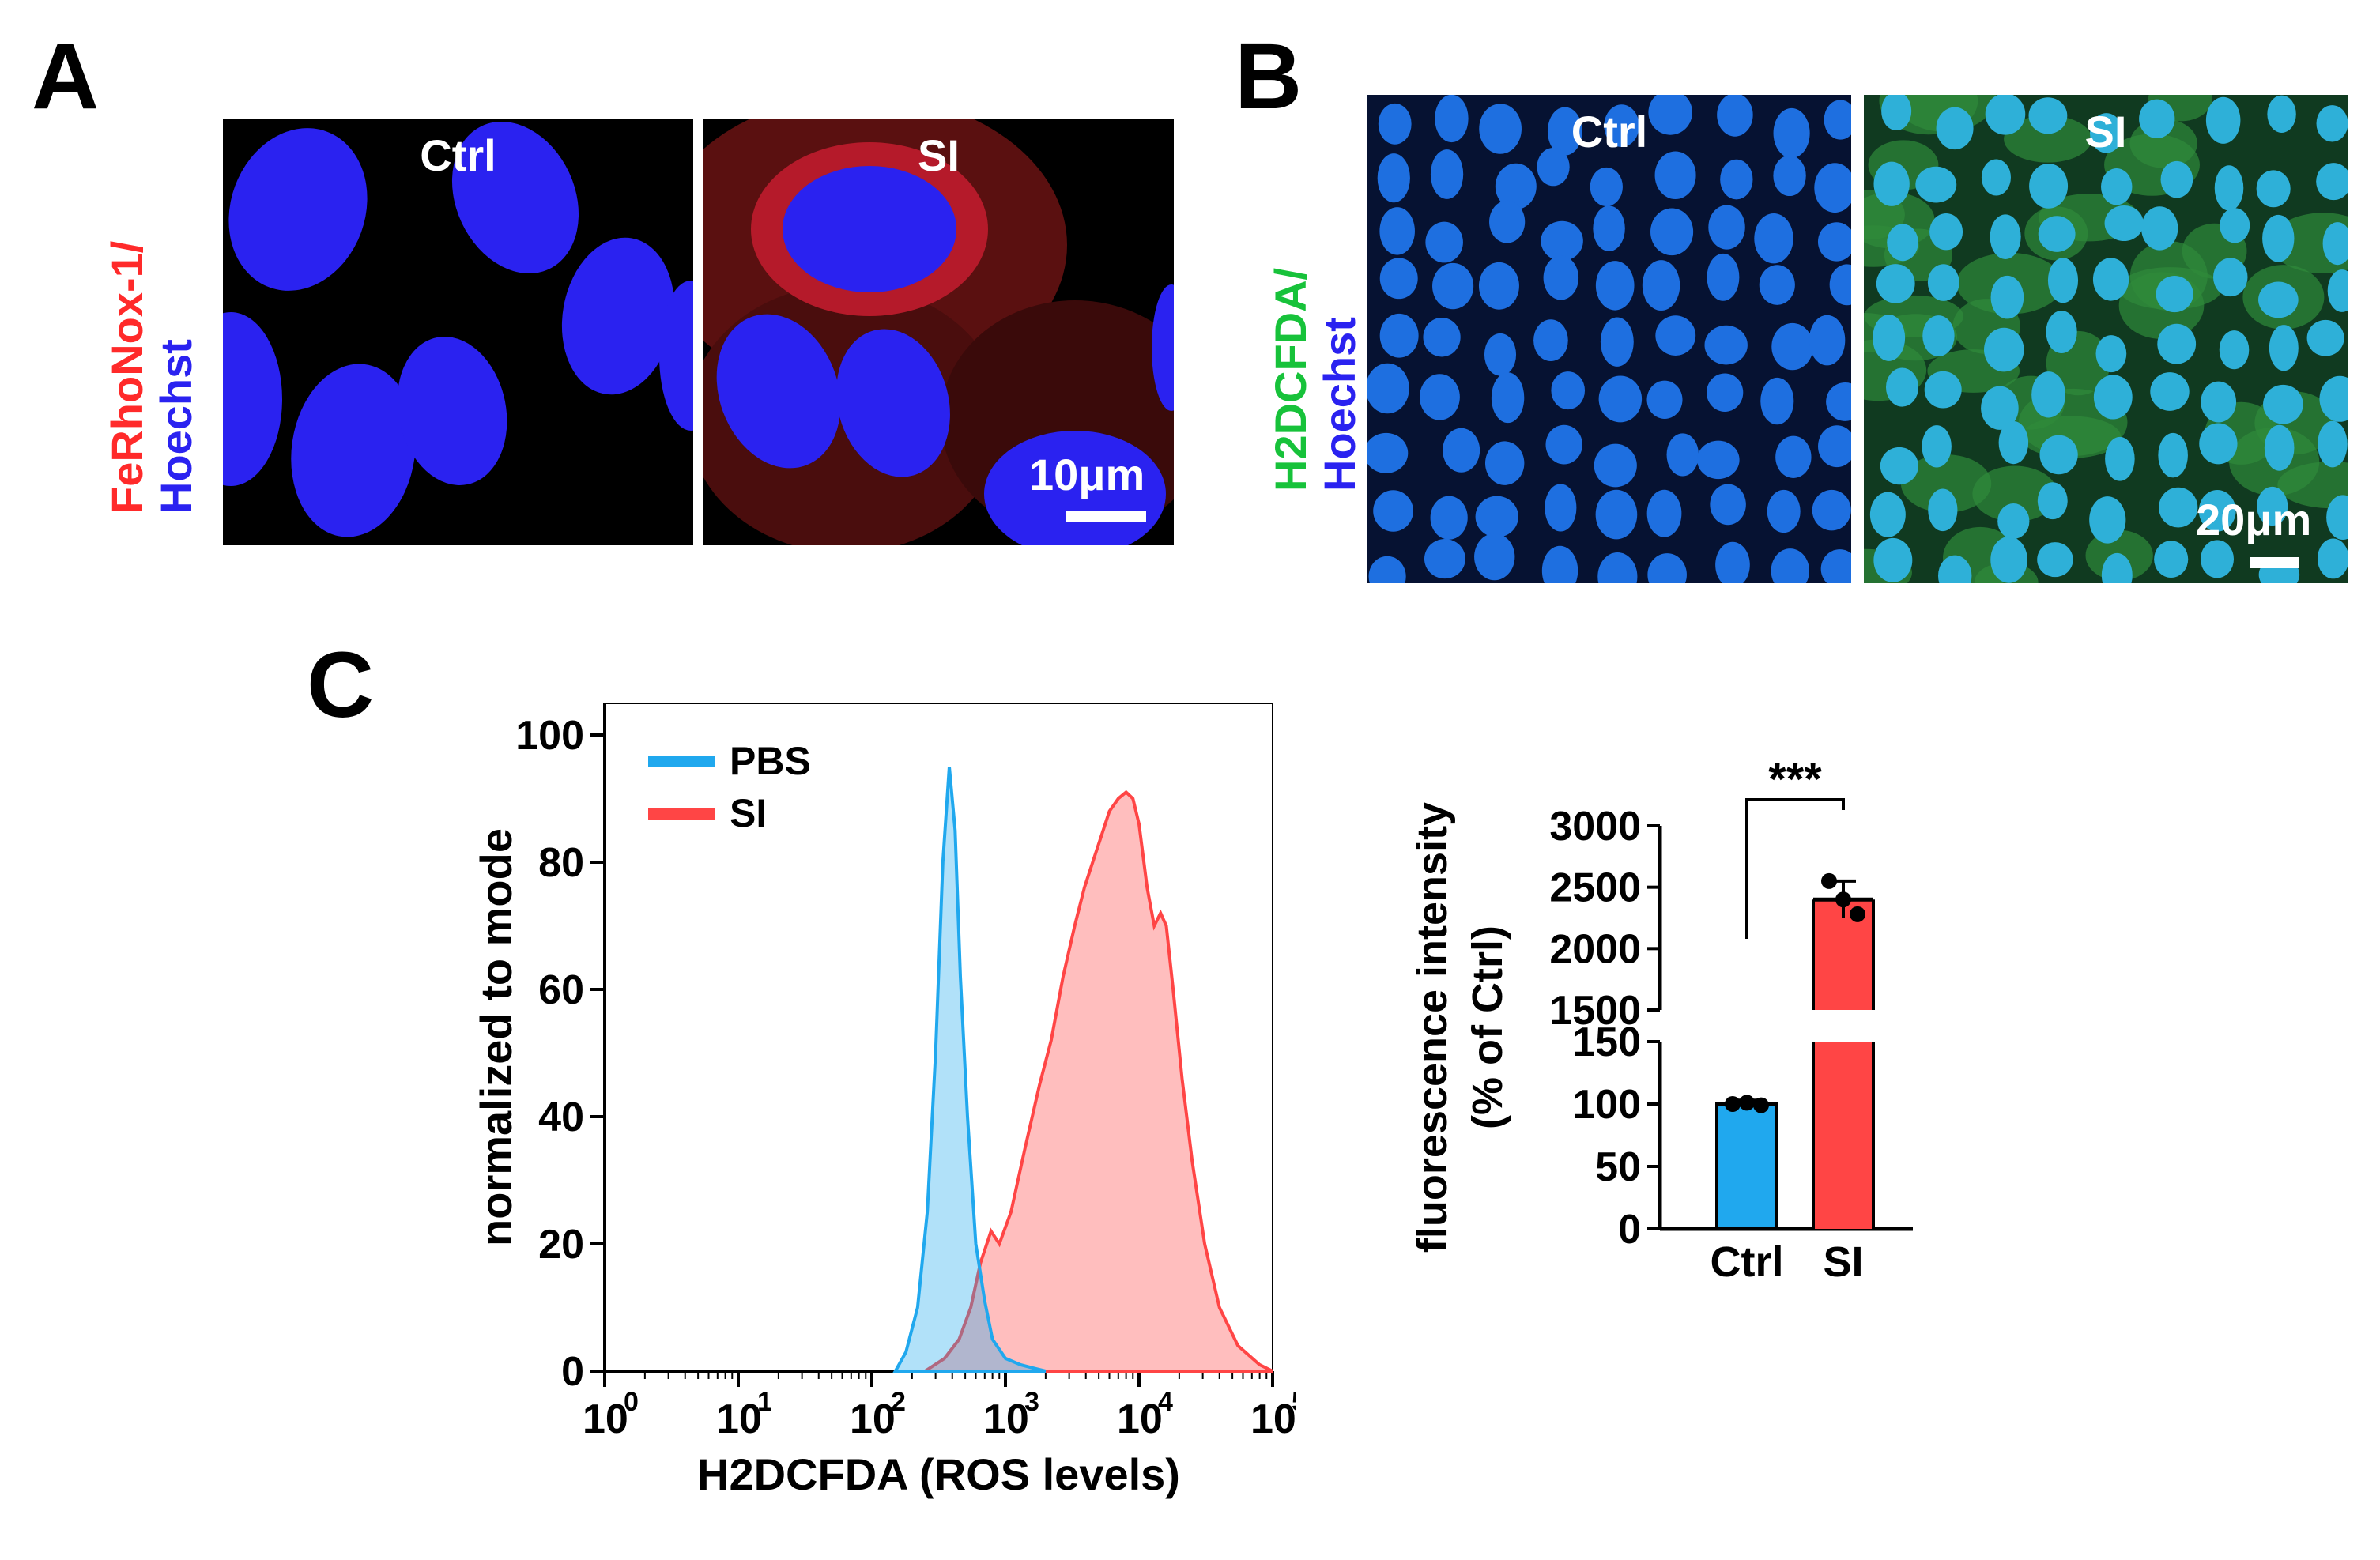  What do you see at coordinates (496, 1037) in the screenshot?
I see `y-axis-title: normalized to mode` at bounding box center [496, 1037].